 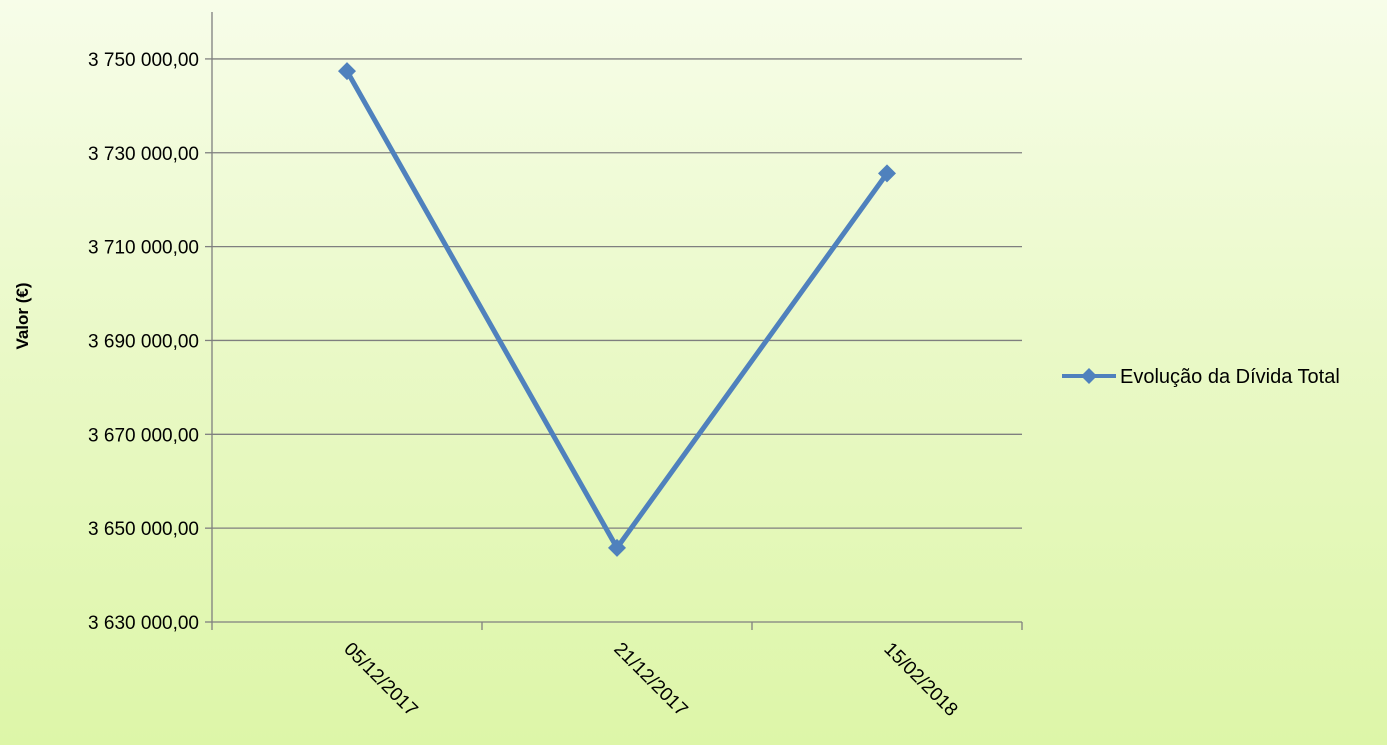 I want to click on y-tick-label: 3 710 000,00, so click(x=143, y=248).